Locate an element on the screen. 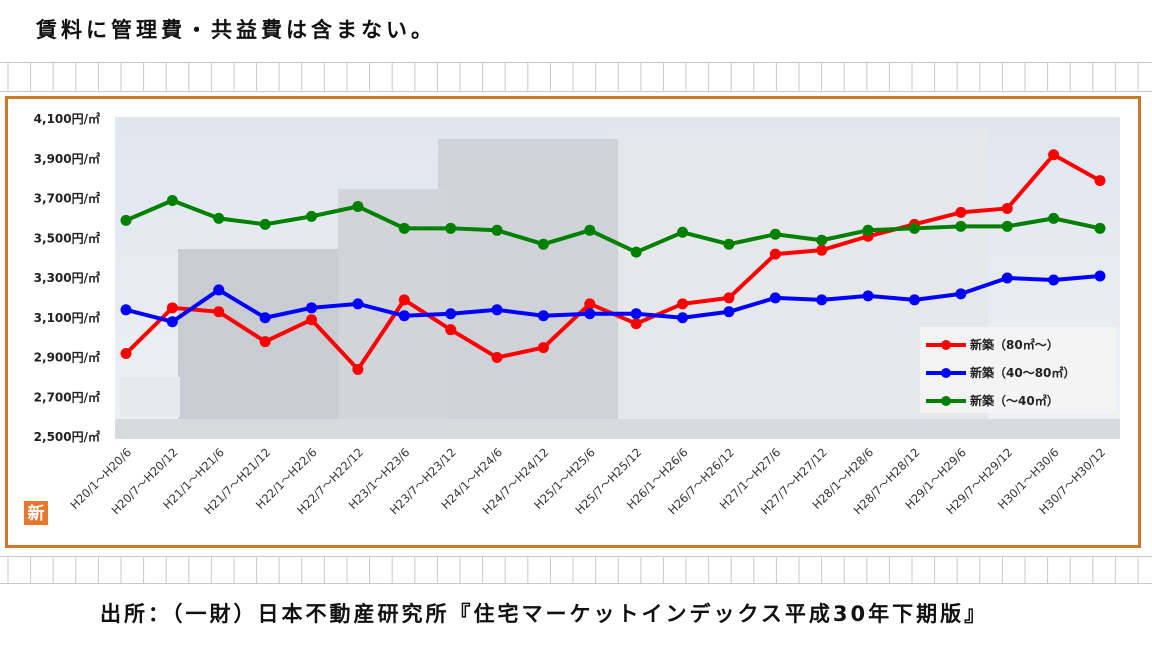  y-tick-label: 2,700円/㎡ is located at coordinates (67, 396).